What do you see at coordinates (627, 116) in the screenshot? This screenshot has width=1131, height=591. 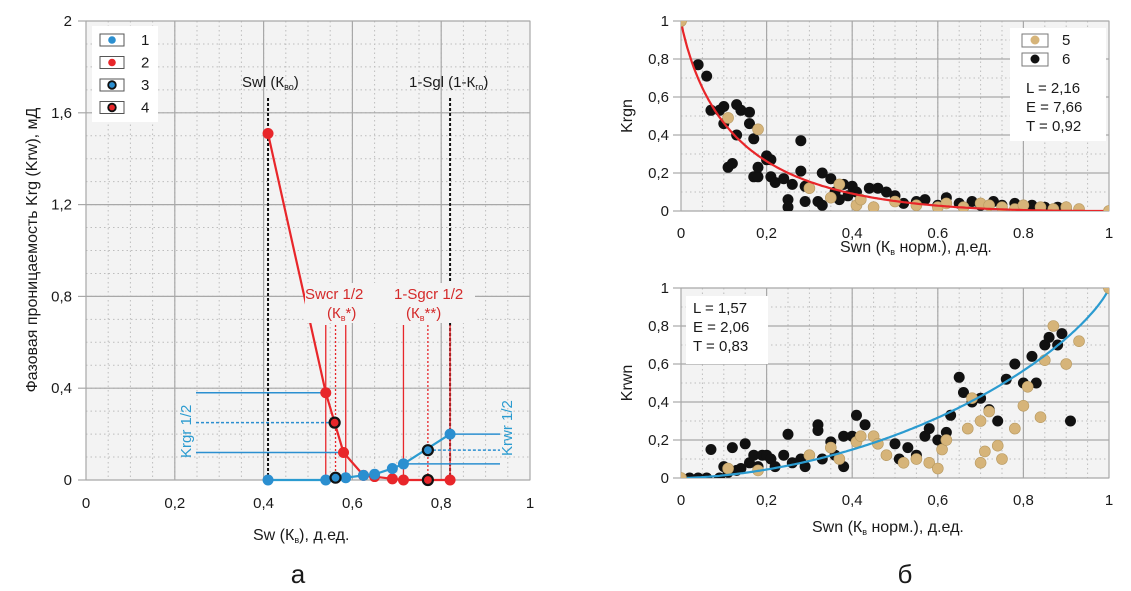 I see `y-axis-label-b-top: Krgn` at bounding box center [627, 116].